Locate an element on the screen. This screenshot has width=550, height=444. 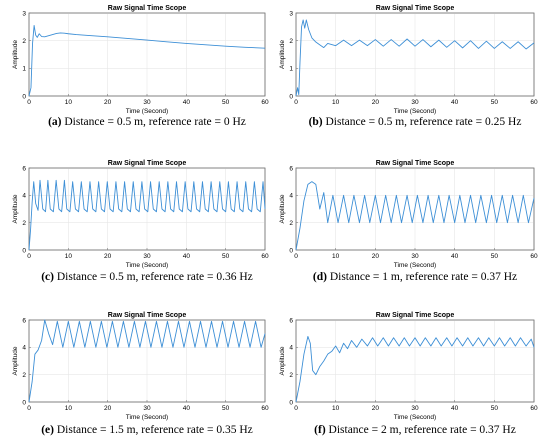
caption-text: Distance = 1 m, reference rate = 0.37 Hz is located at coordinates (422, 277).